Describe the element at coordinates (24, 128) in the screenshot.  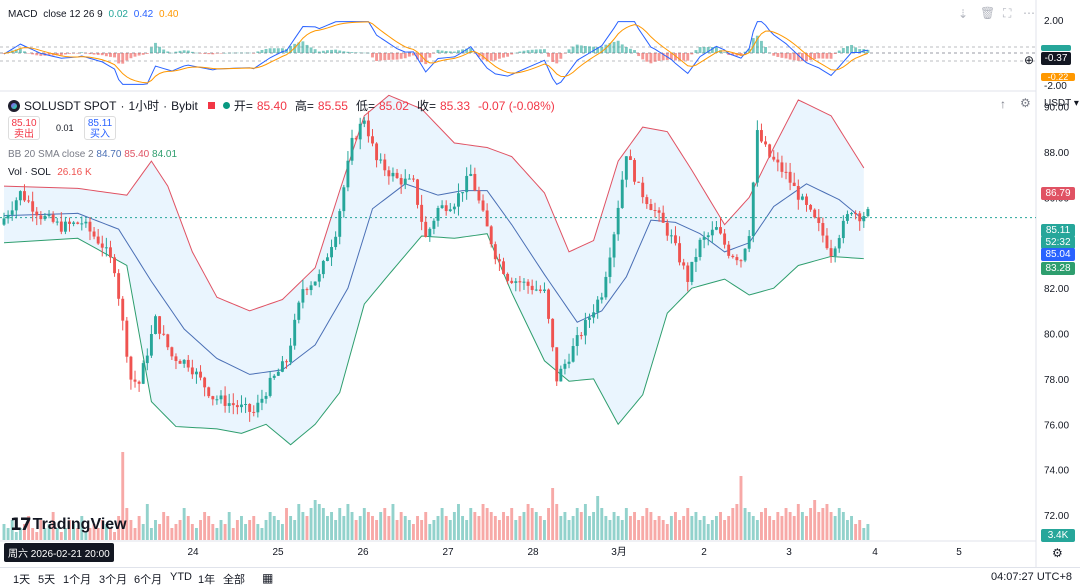
I see `sell-button: 85.10 卖出` at that location.